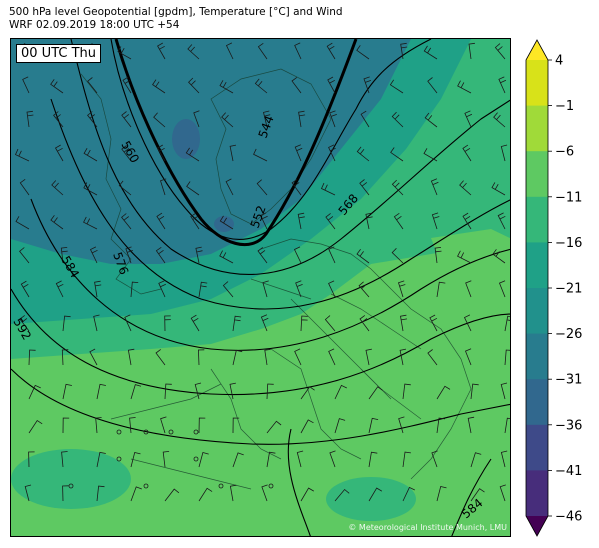 Image resolution: width=599 pixels, height=548 pixels. I want to click on forecast-time-label: 00 UTC Thu, so click(58, 53).